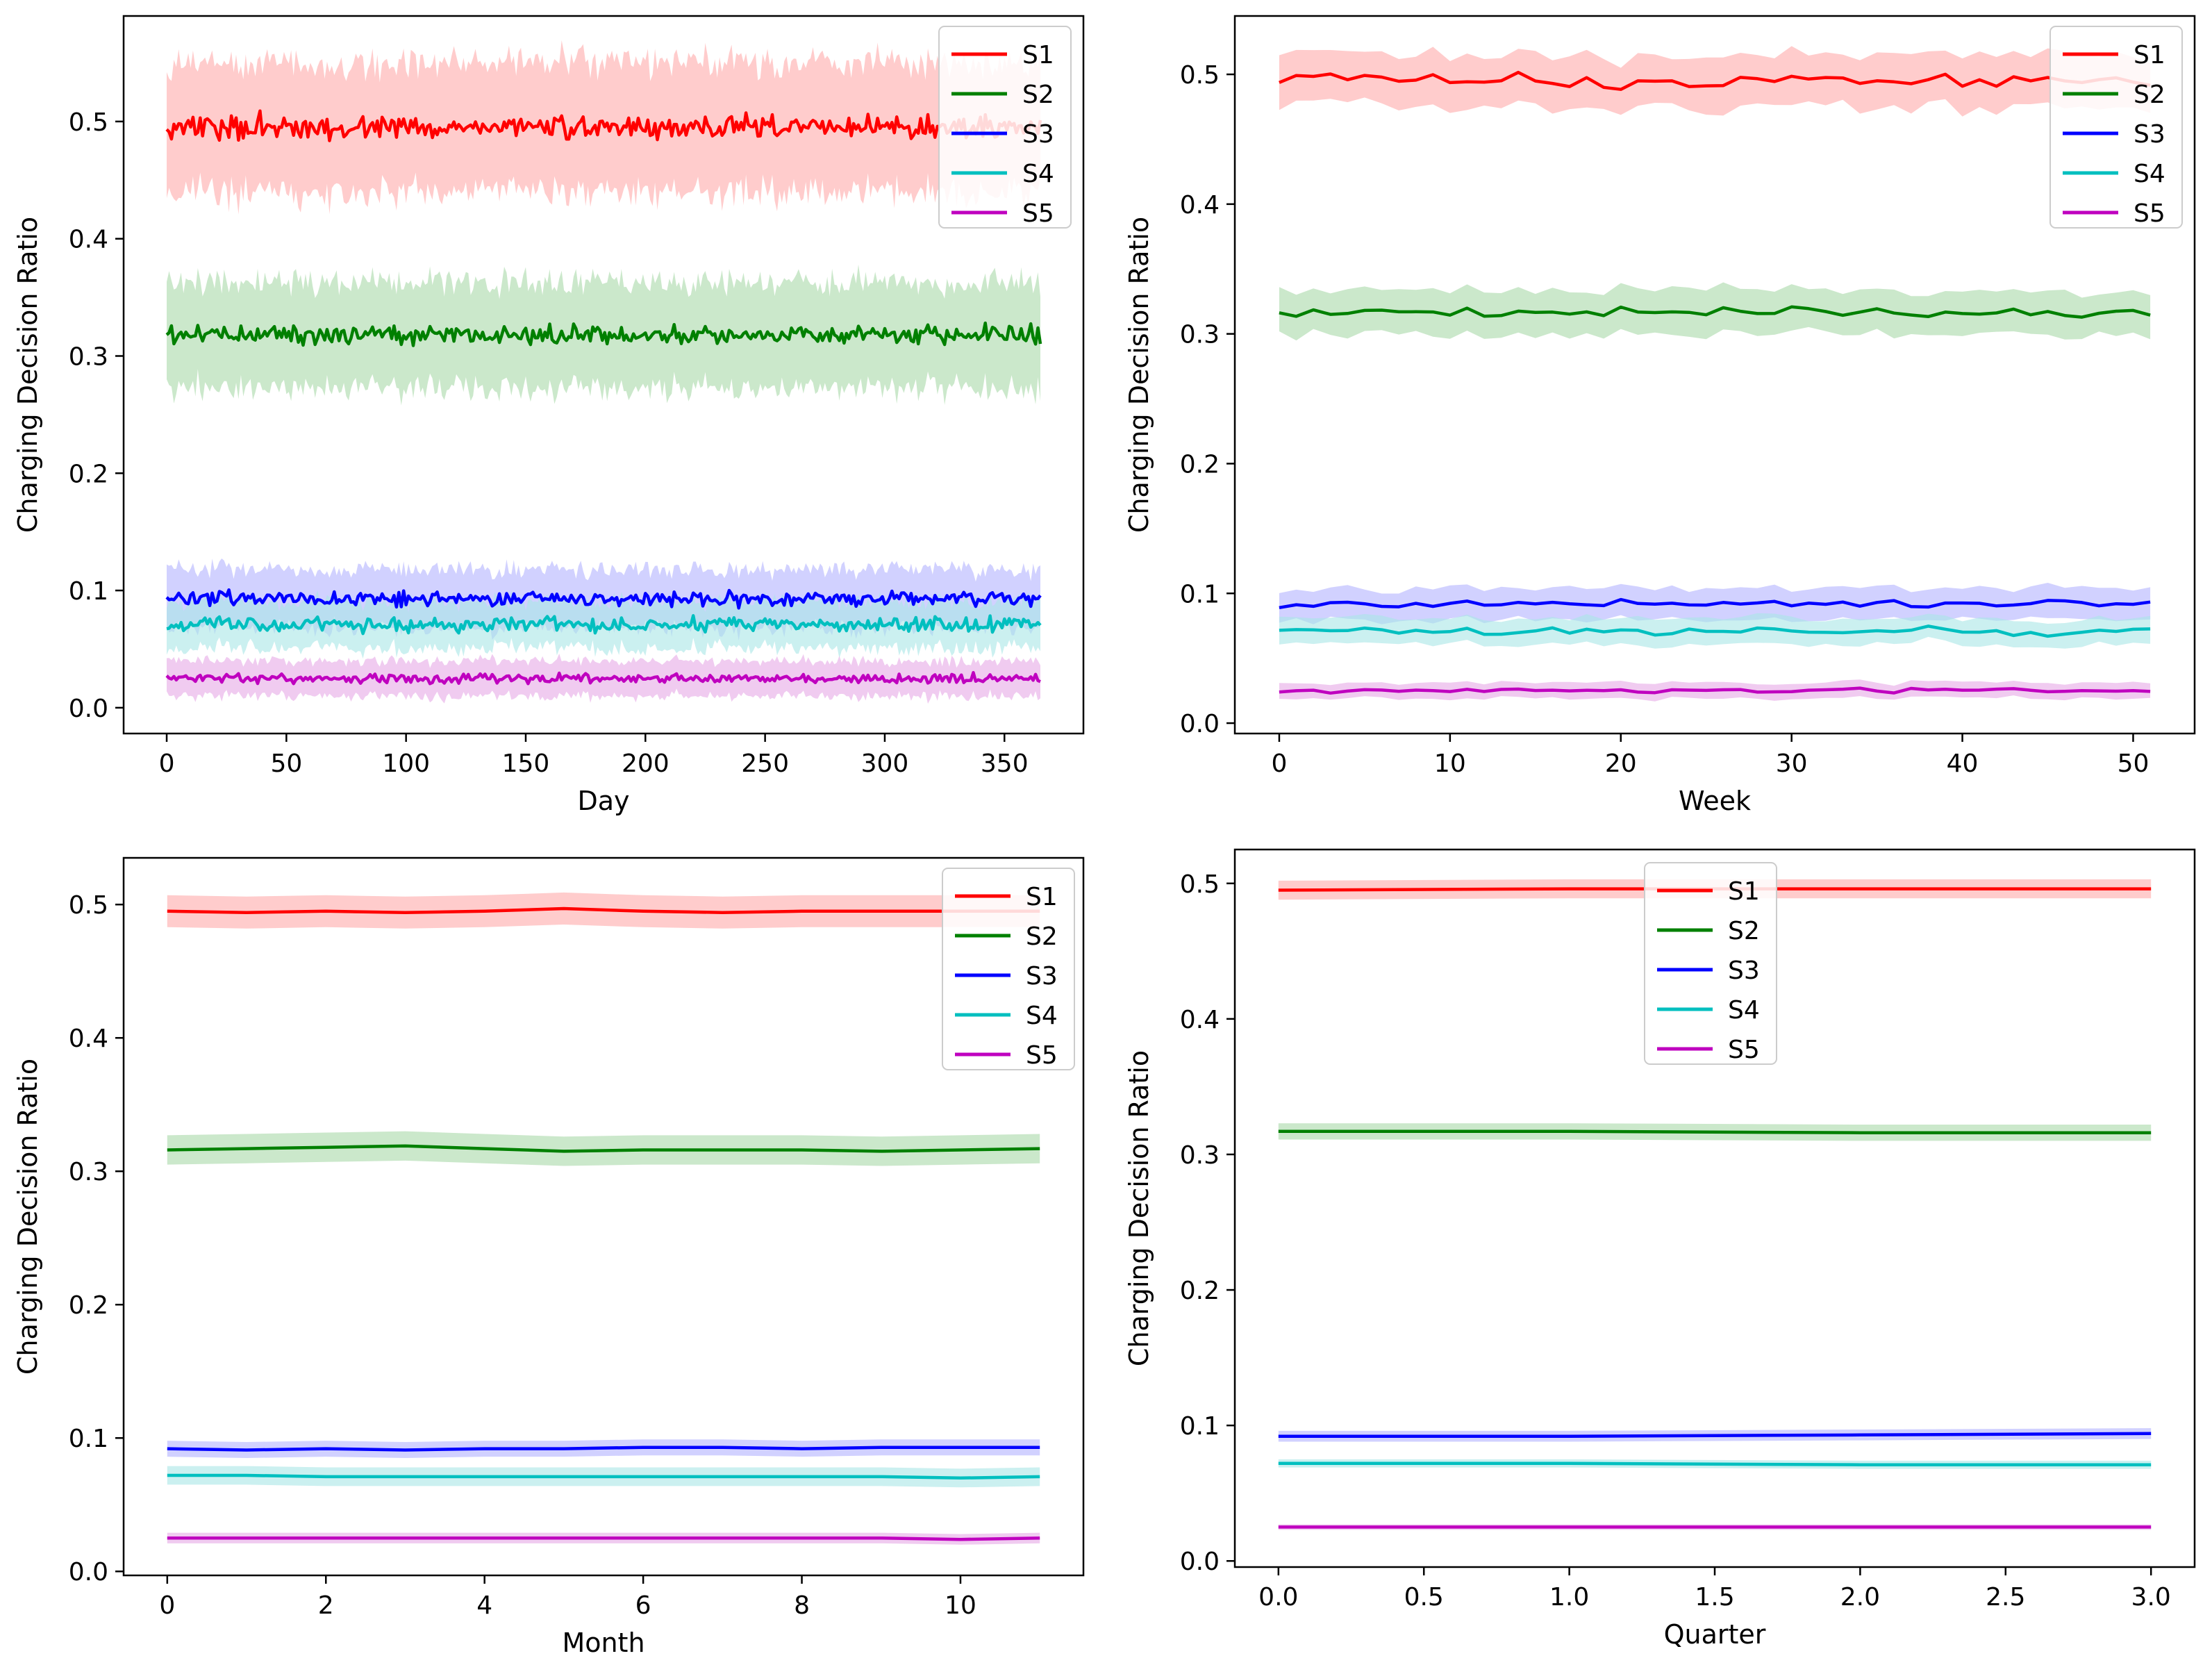 This screenshot has width=2212, height=1665. What do you see at coordinates (603, 801) in the screenshot?
I see `x-axis-label: Day` at bounding box center [603, 801].